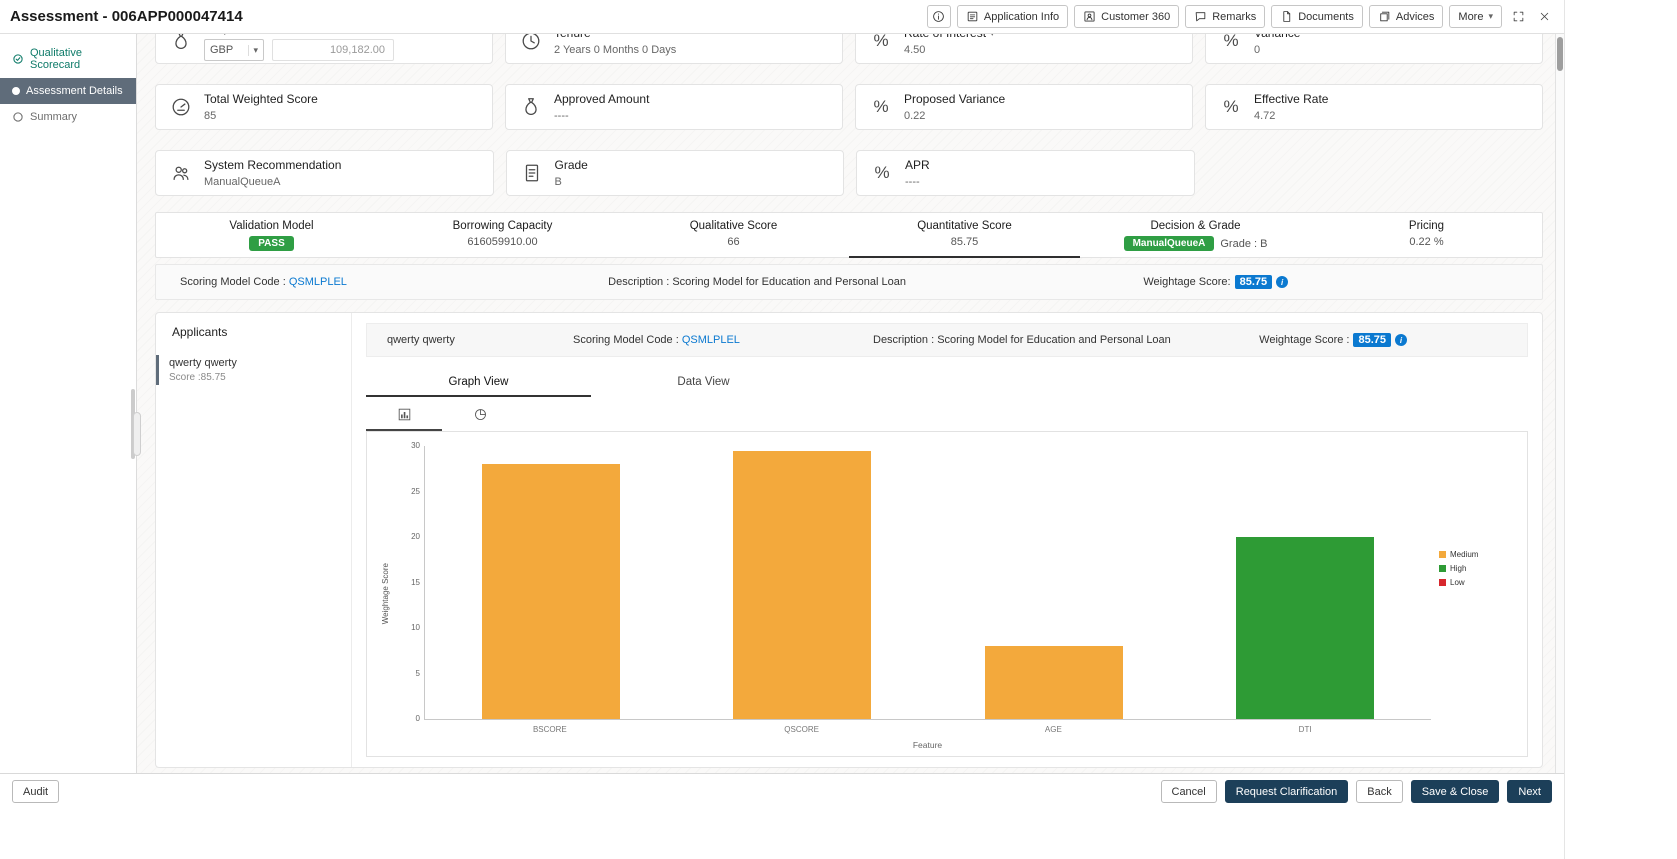 The width and height of the screenshot is (1677, 859). I want to click on pie-chart-tab, so click(480, 415).